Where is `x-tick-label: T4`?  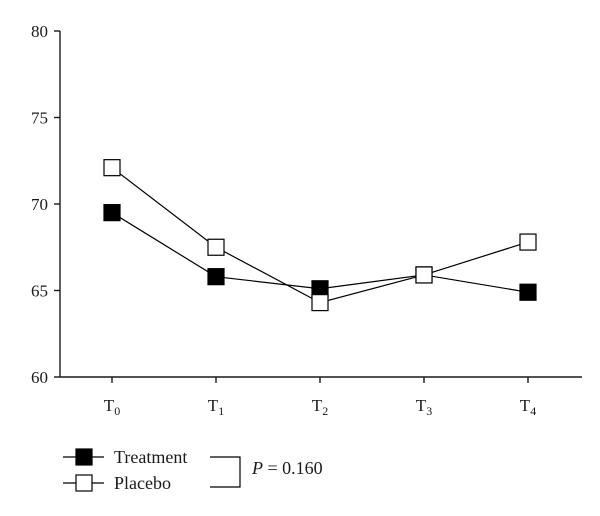 x-tick-label: T4 is located at coordinates (528, 407).